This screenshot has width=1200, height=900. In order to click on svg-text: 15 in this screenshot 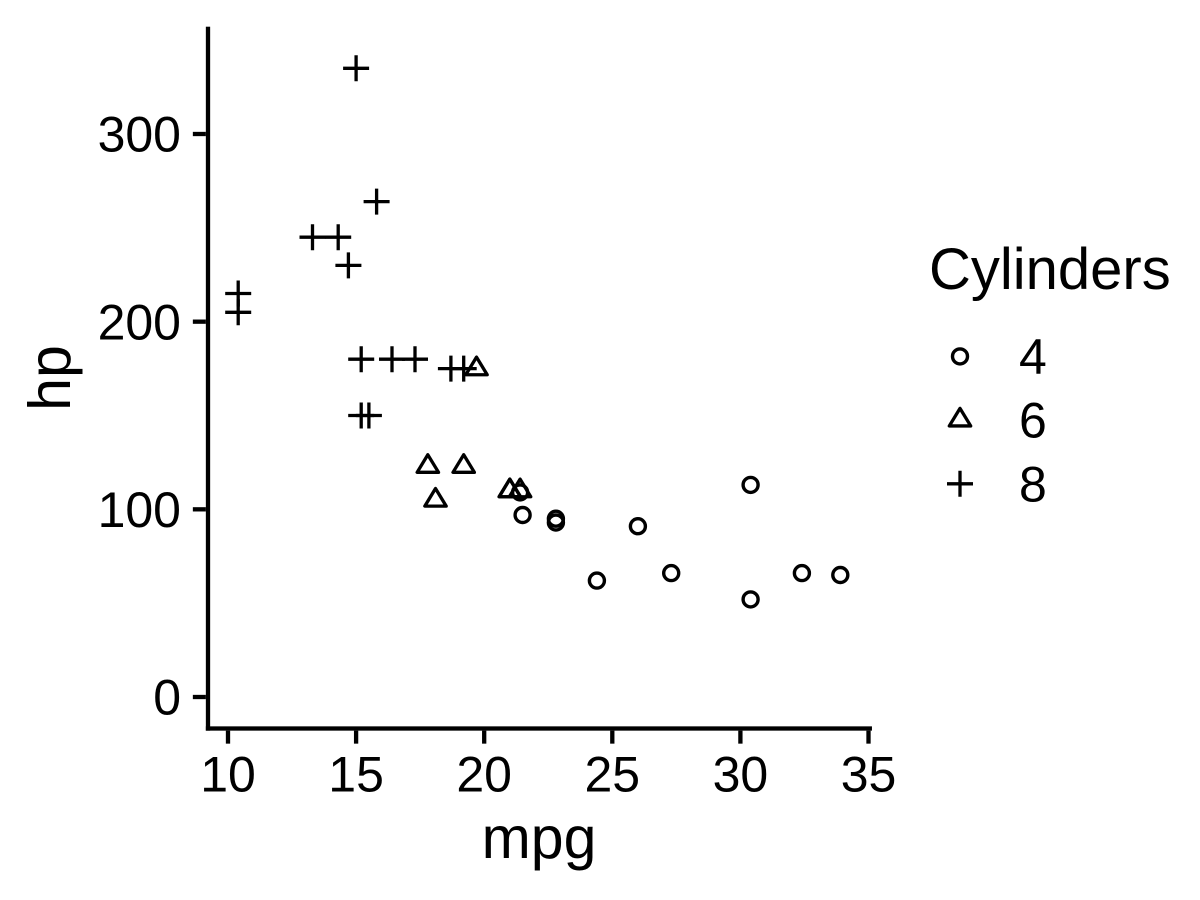, I will do `click(356, 775)`.